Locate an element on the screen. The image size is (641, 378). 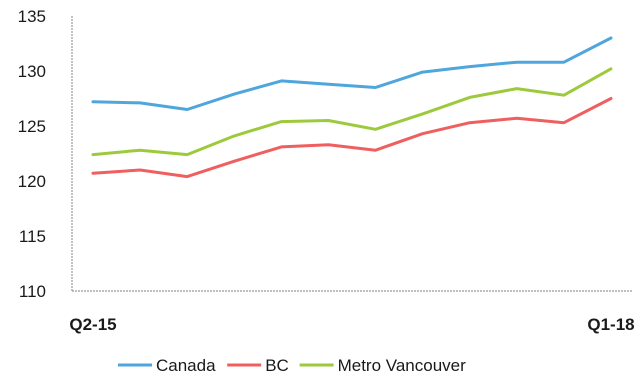
legend-item-metro-vancouver: Metro Vancouver is located at coordinates (383, 365).